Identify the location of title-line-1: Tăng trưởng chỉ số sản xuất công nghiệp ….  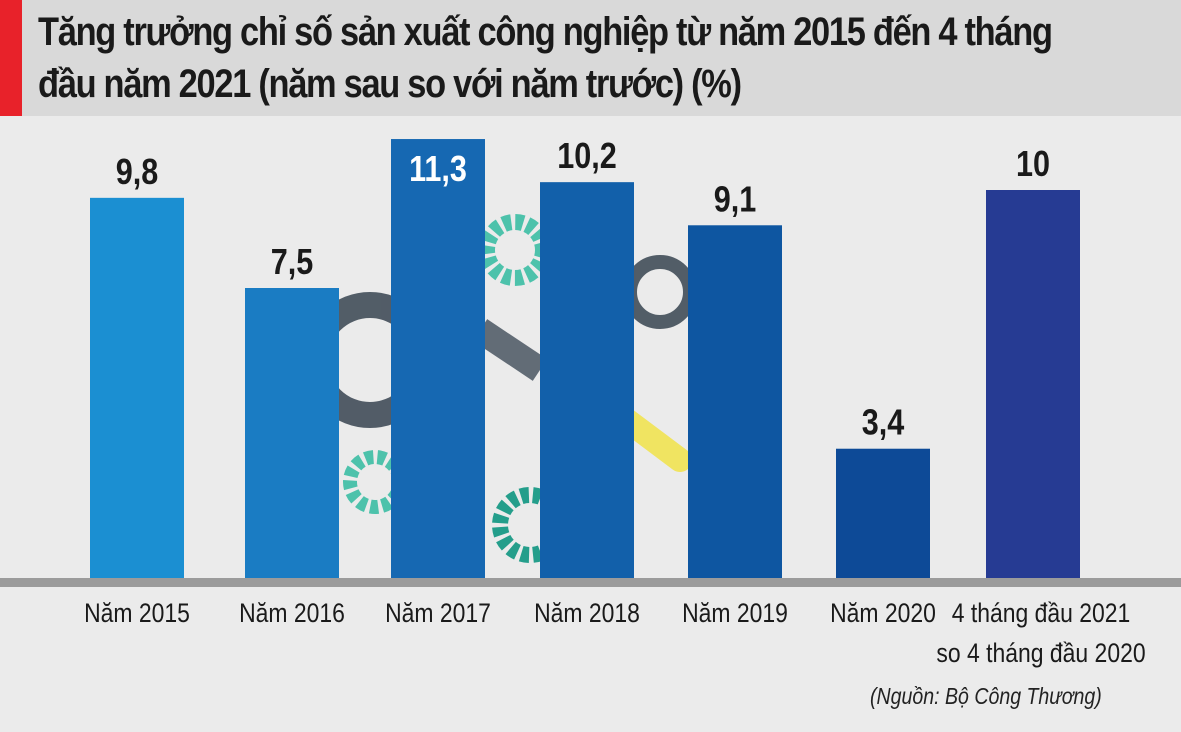
(545, 32).